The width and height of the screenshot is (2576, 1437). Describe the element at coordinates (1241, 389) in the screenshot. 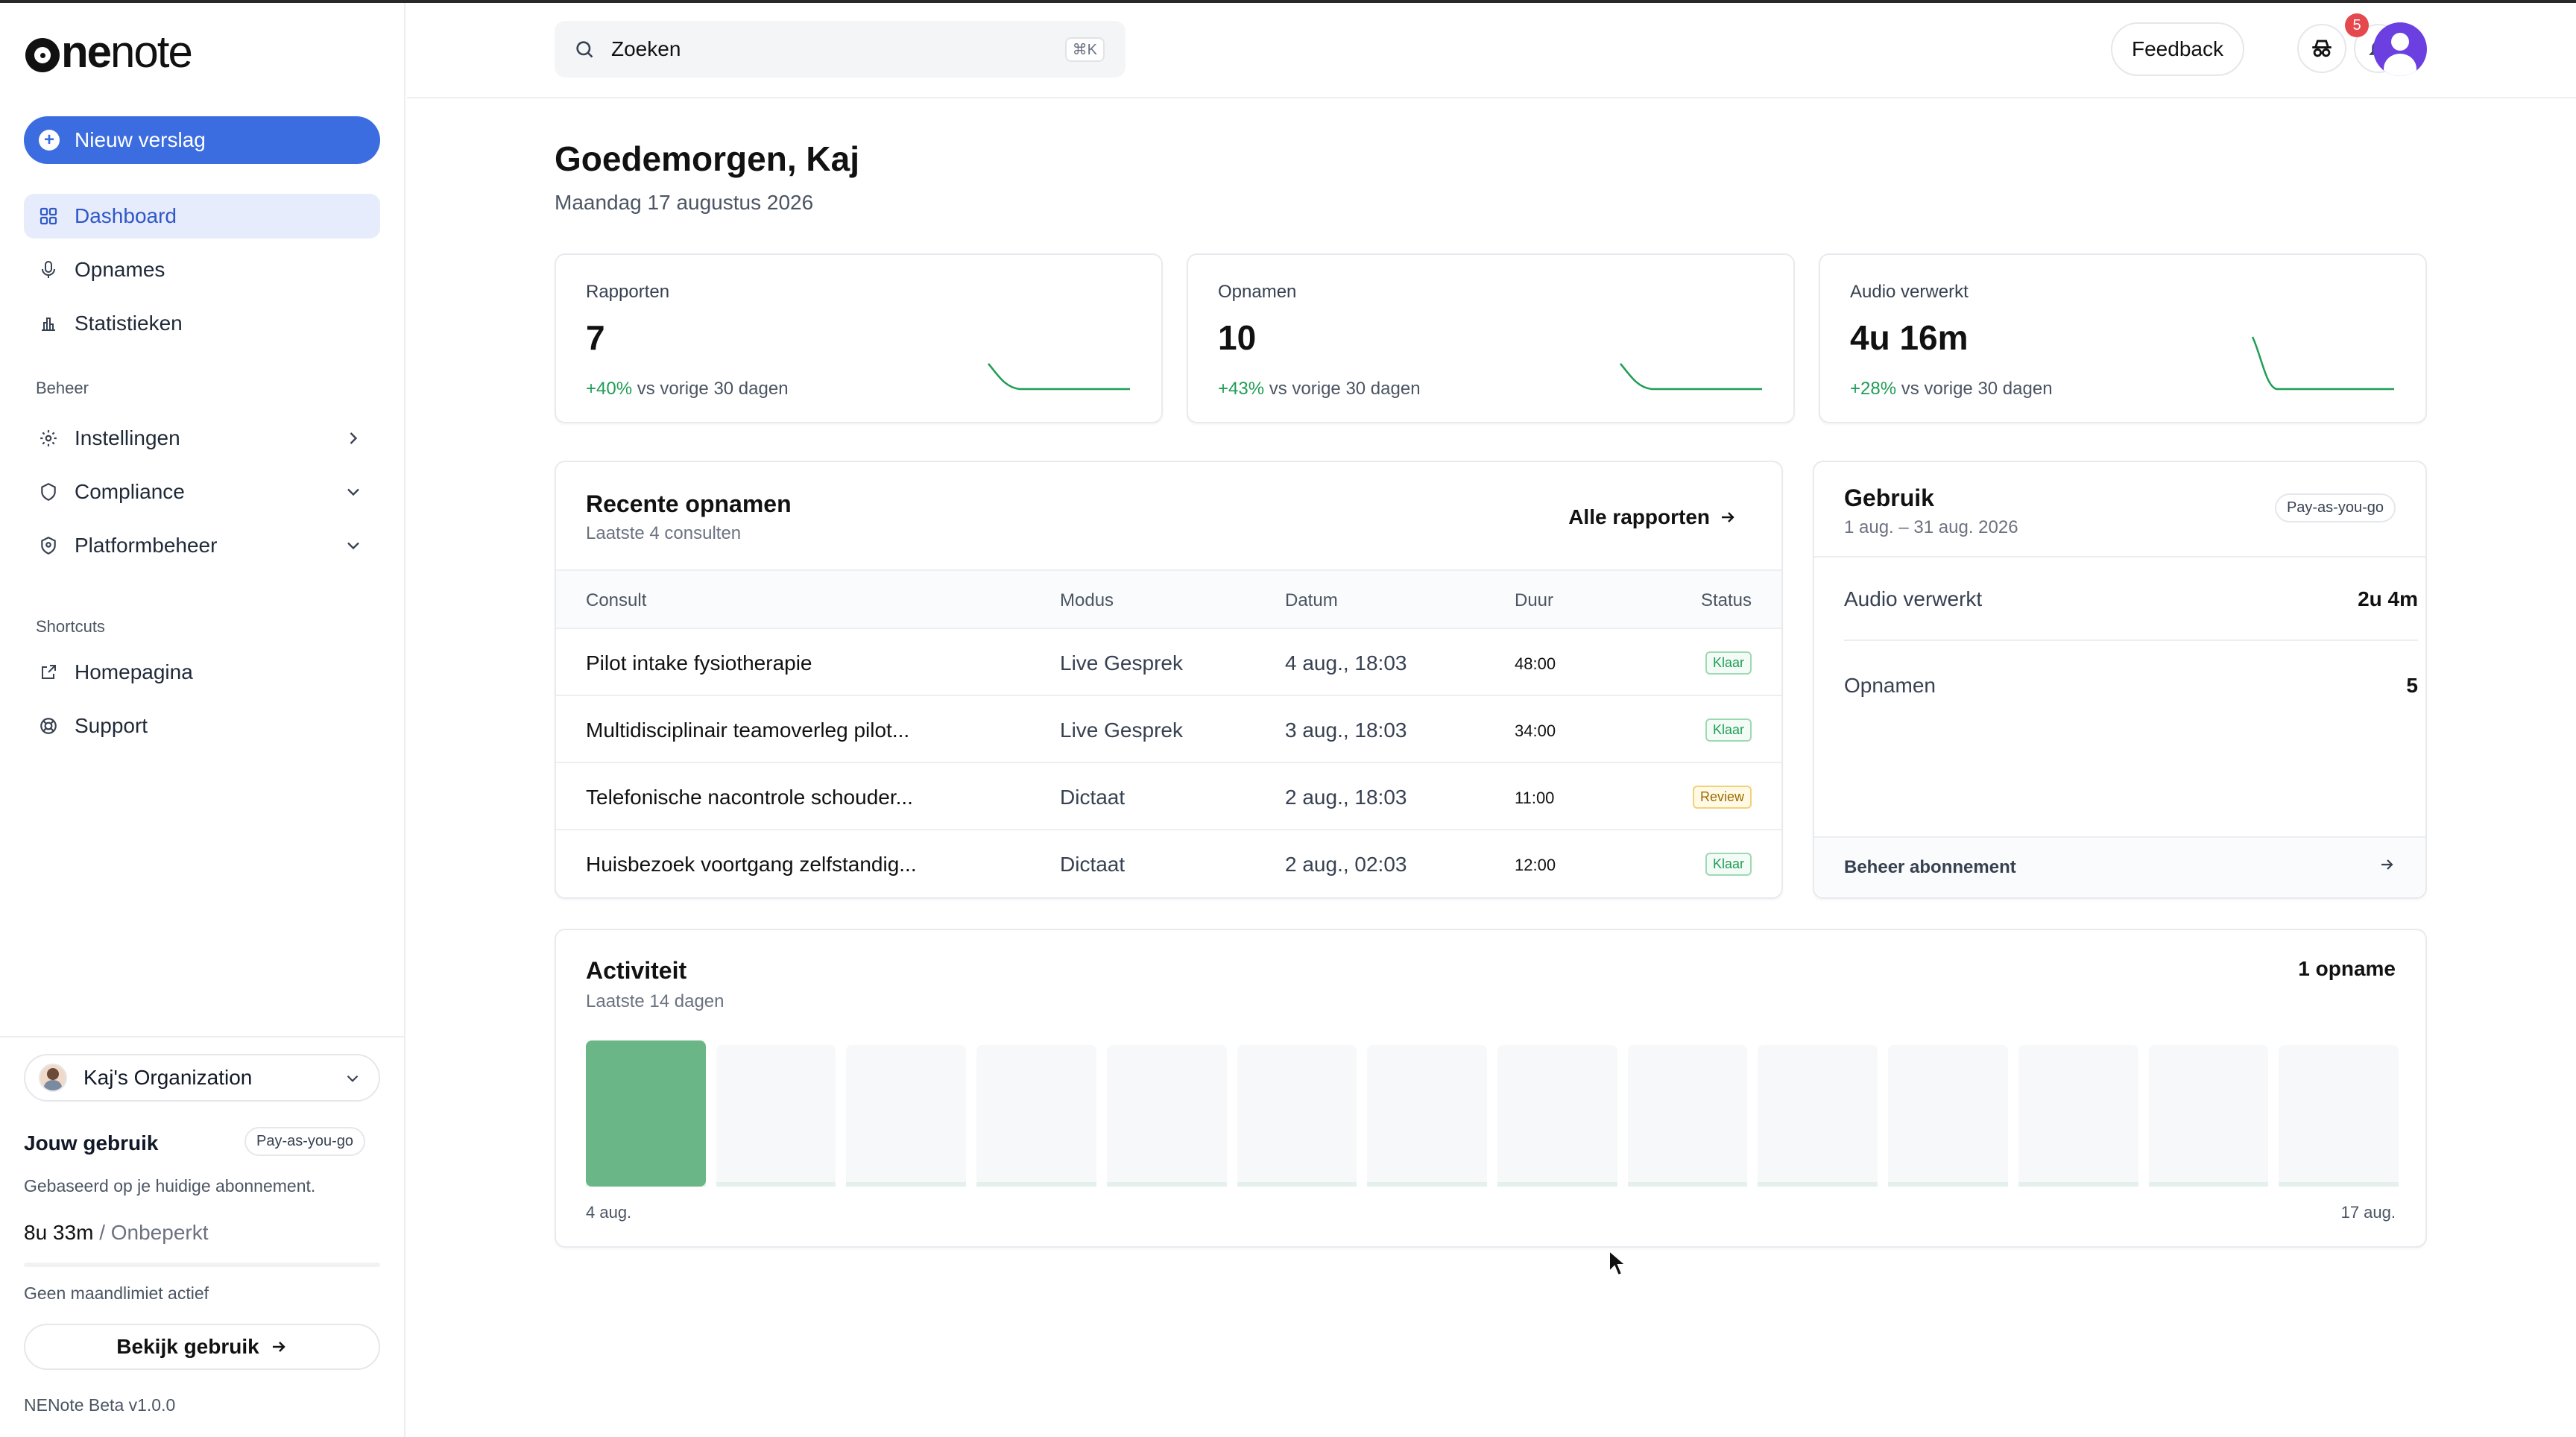

I see `kpi-delta-percent: +43%` at that location.